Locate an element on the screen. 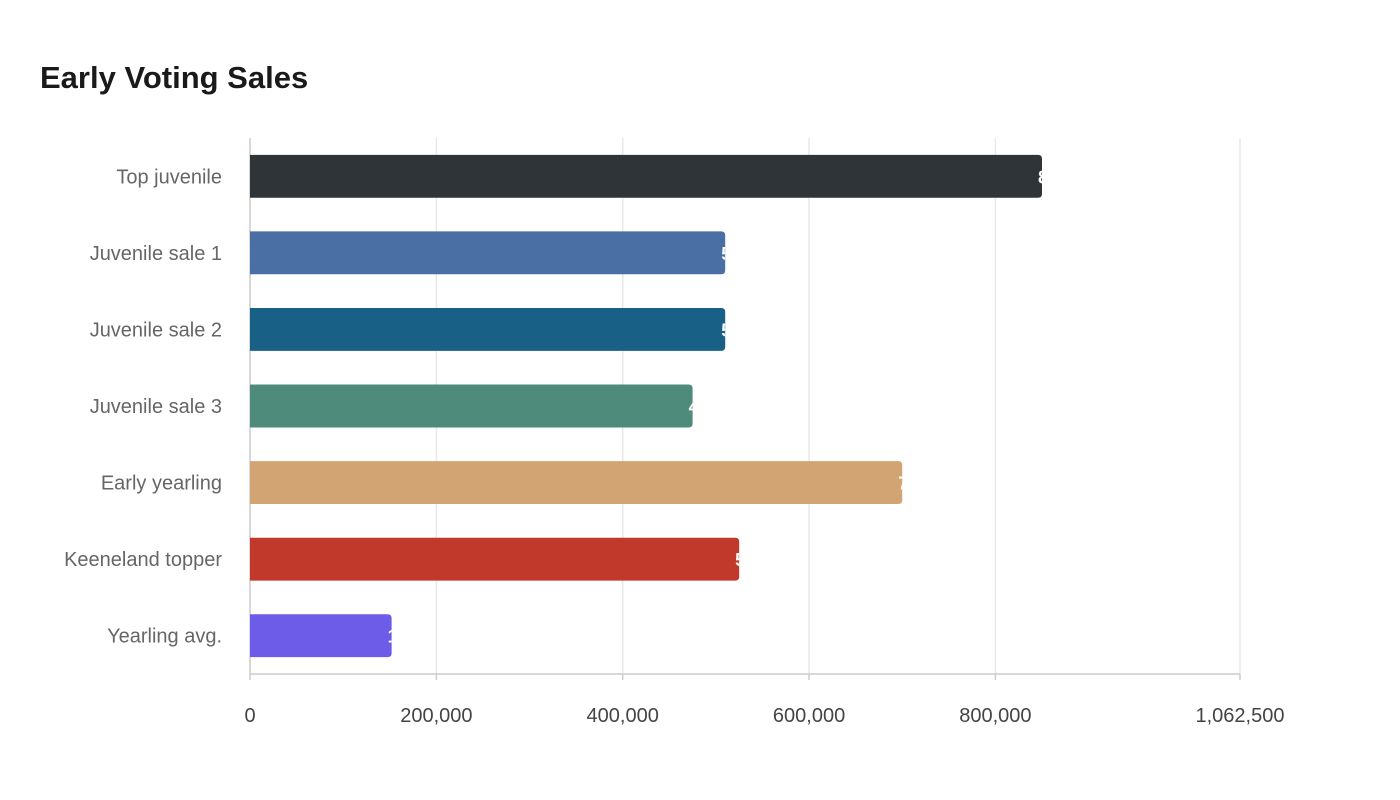 This screenshot has width=1400, height=800. chart-title: Early Voting Sales is located at coordinates (174, 77).